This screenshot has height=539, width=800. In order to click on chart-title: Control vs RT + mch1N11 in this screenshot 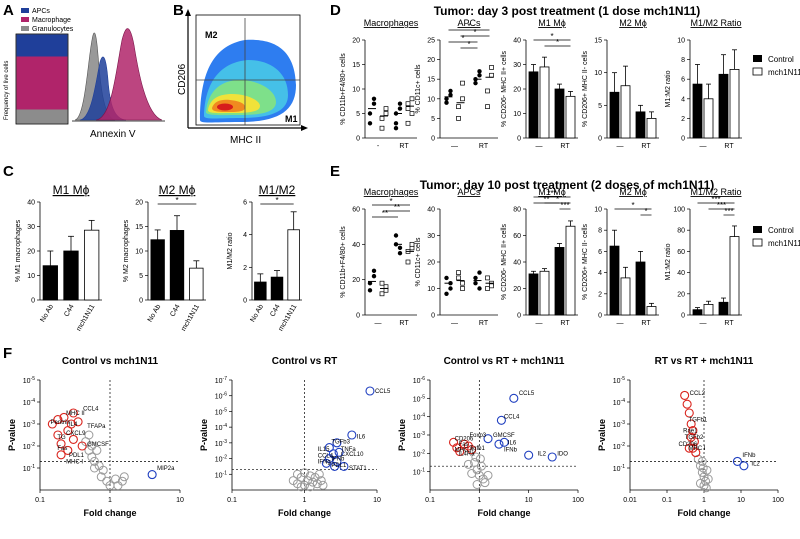, I will do `click(504, 361)`.